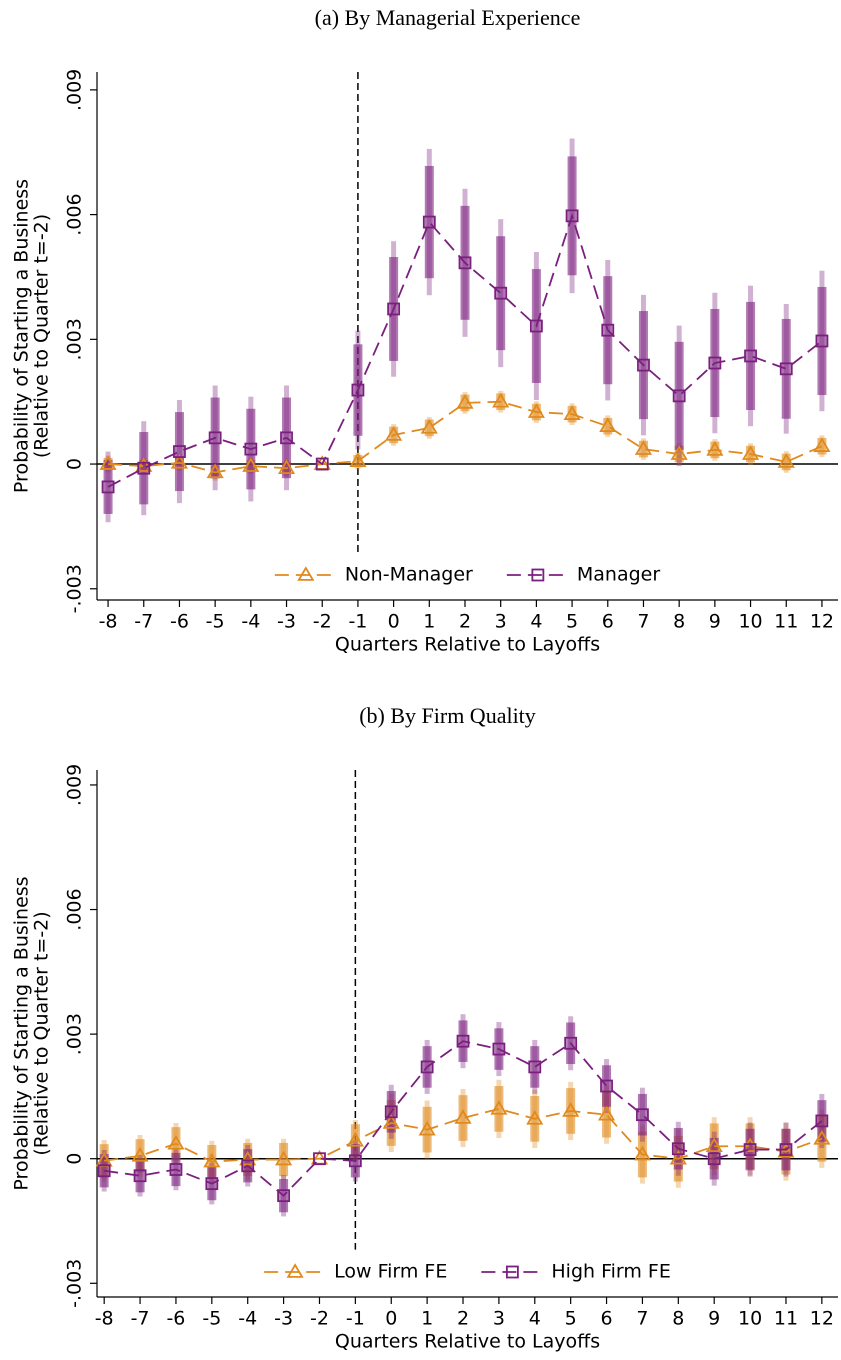 The image size is (841, 1360). Describe the element at coordinates (611, 1272) in the screenshot. I see `legend-label: High Firm FE` at that location.